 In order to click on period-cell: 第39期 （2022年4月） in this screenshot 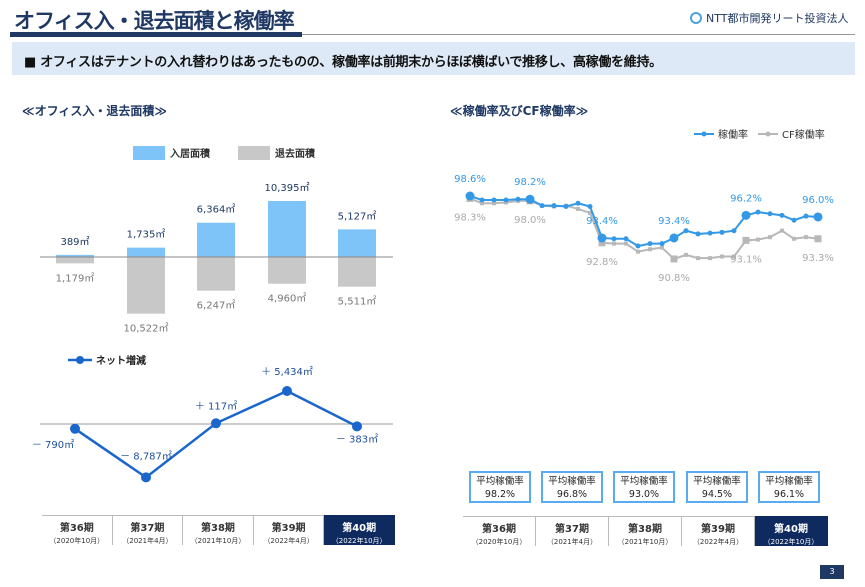, I will do `click(289, 530)`.